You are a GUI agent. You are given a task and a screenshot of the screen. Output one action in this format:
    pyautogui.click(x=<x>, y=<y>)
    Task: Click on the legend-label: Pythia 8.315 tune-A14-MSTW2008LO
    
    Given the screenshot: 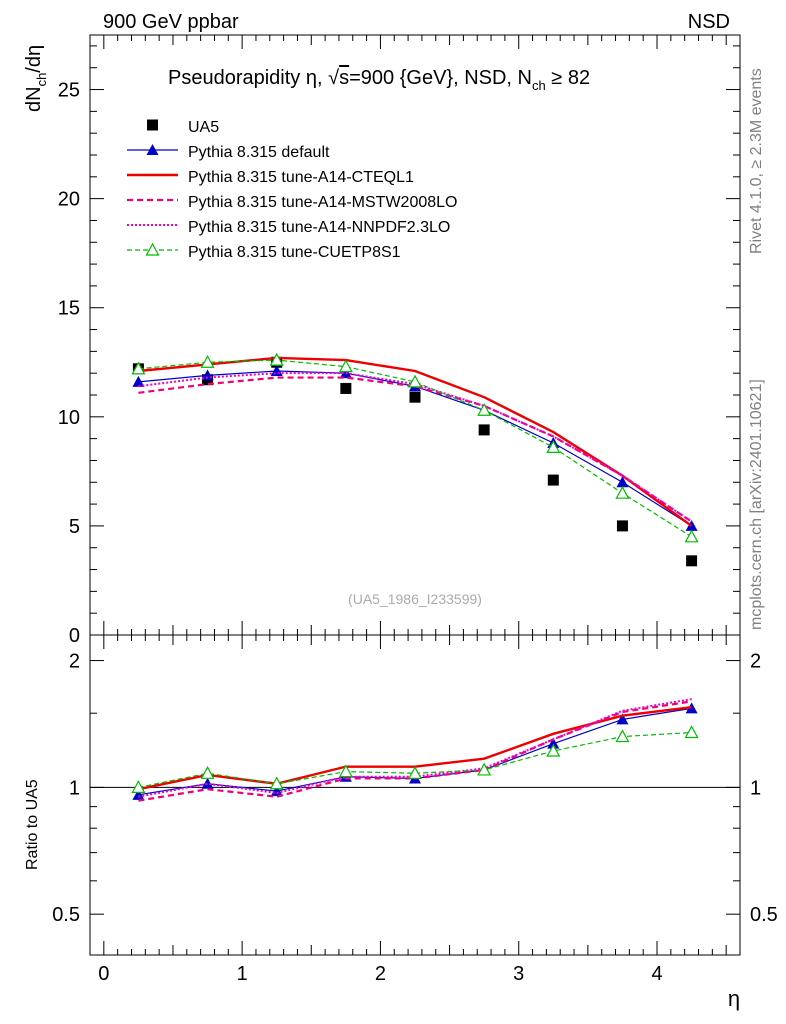 What is the action you would take?
    pyautogui.click(x=322, y=202)
    